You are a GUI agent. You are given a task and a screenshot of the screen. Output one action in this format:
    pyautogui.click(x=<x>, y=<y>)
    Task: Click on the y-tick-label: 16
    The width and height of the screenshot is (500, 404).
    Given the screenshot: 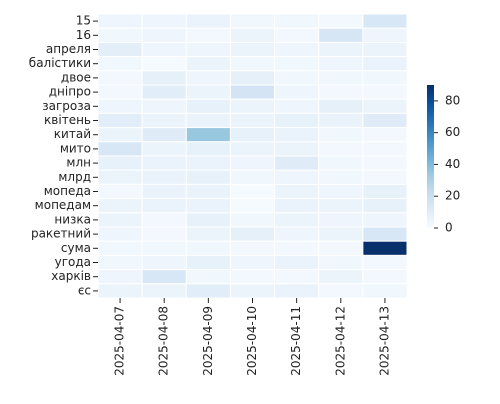 What is the action you would take?
    pyautogui.click(x=83, y=35)
    